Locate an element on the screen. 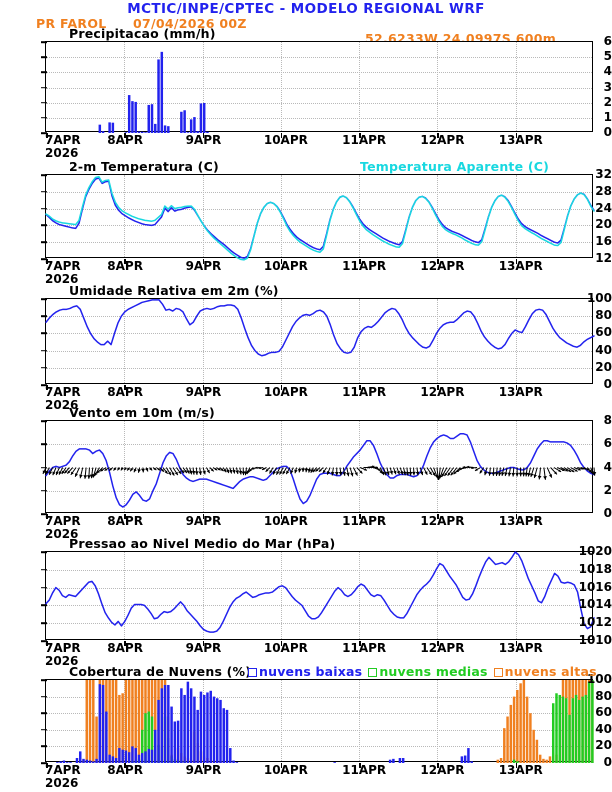 This screenshot has width=612, height=792. model-title: MCTIC/INPE/CPTEC - MODELO REGIONAL WRF is located at coordinates (306, 9).